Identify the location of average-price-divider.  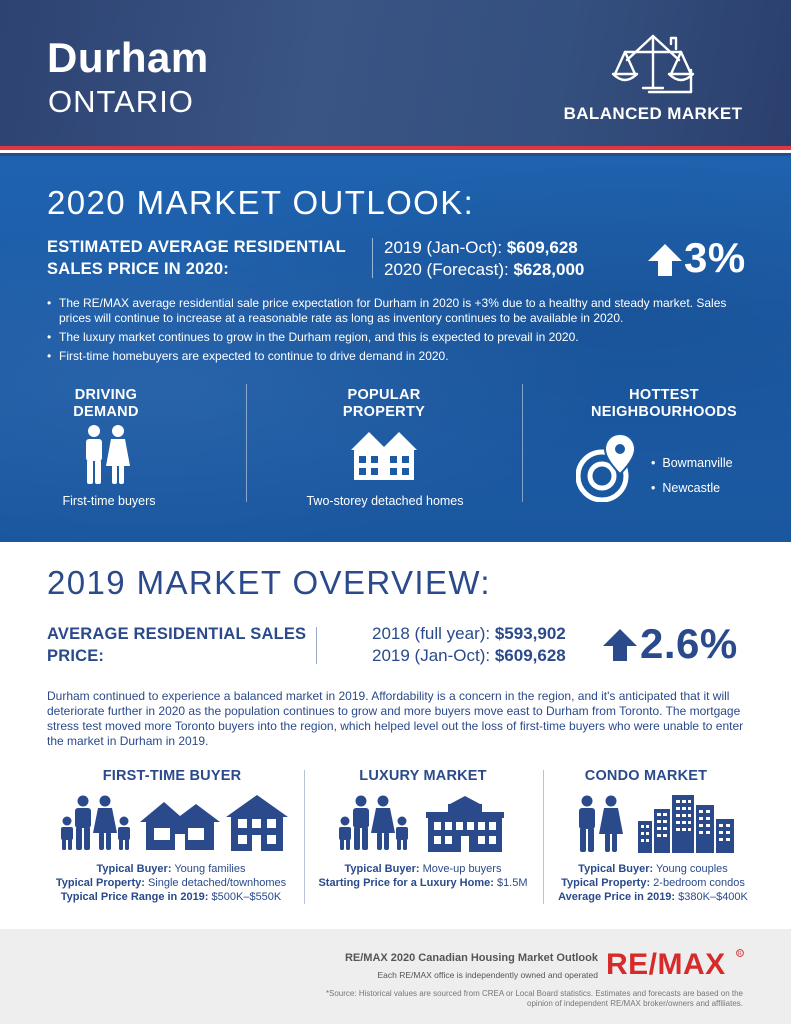
(316, 645).